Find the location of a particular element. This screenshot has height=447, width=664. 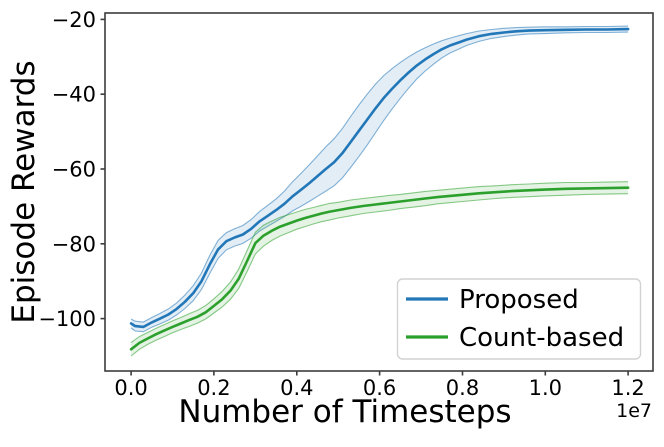

x-tick-label: 1.0 is located at coordinates (545, 388).